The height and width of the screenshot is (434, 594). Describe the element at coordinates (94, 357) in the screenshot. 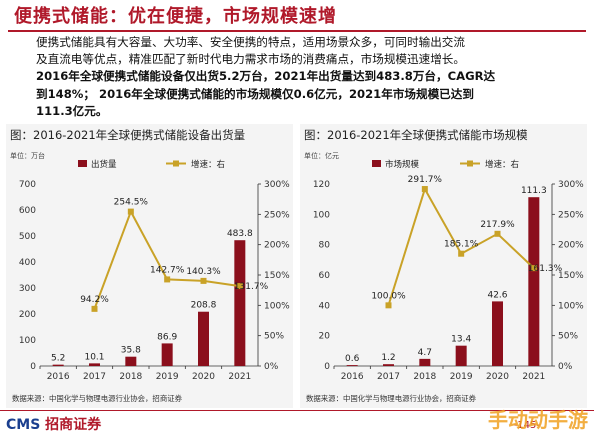

I see `bar-value-label: 10.1` at that location.